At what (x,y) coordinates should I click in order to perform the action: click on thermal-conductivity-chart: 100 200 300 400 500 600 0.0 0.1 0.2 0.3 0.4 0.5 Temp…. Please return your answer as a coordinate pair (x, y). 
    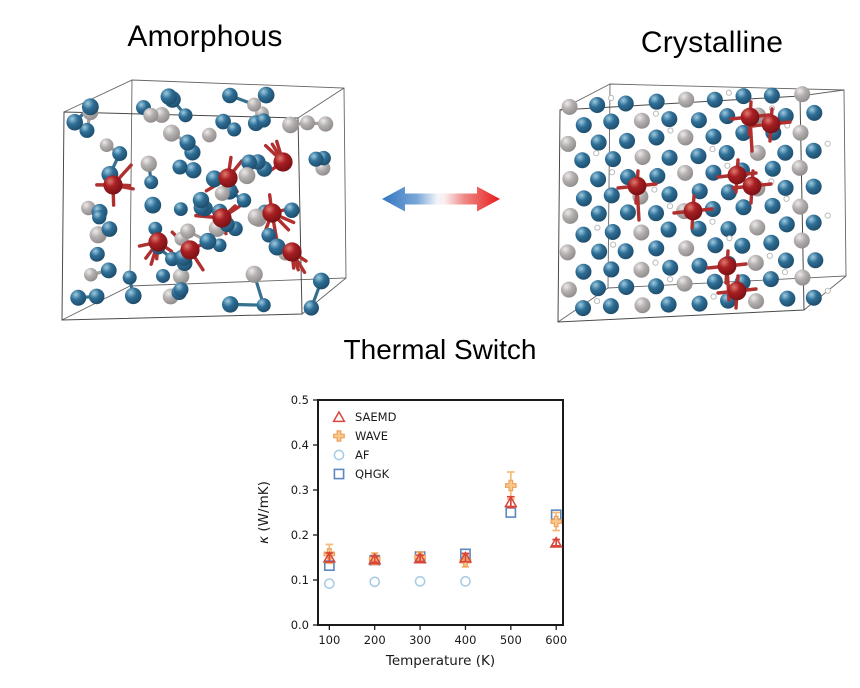
    Looking at the image, I should click on (411, 531).